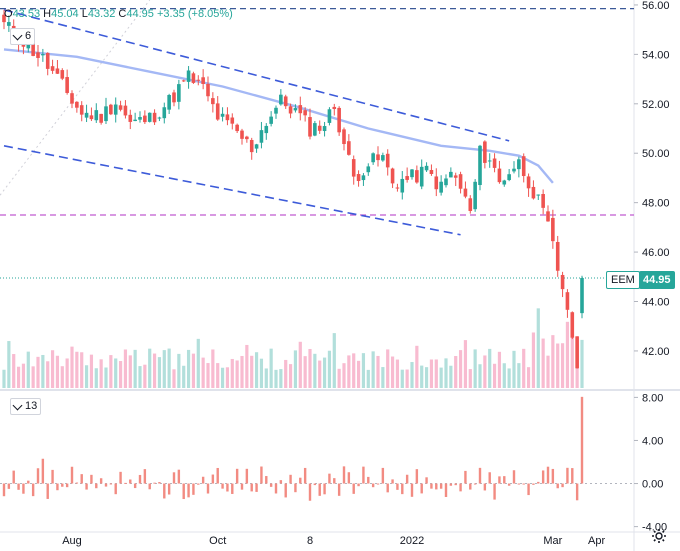 The width and height of the screenshot is (680, 551). Describe the element at coordinates (654, 528) in the screenshot. I see `sub-tick-label: -4.00` at that location.